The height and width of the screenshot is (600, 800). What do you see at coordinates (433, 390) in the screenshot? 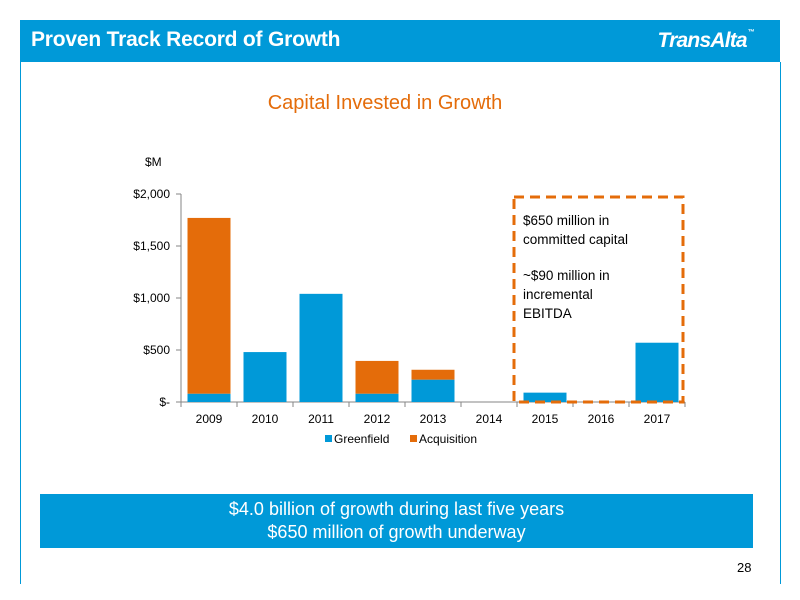
I see `bar-greenfield-2013` at bounding box center [433, 390].